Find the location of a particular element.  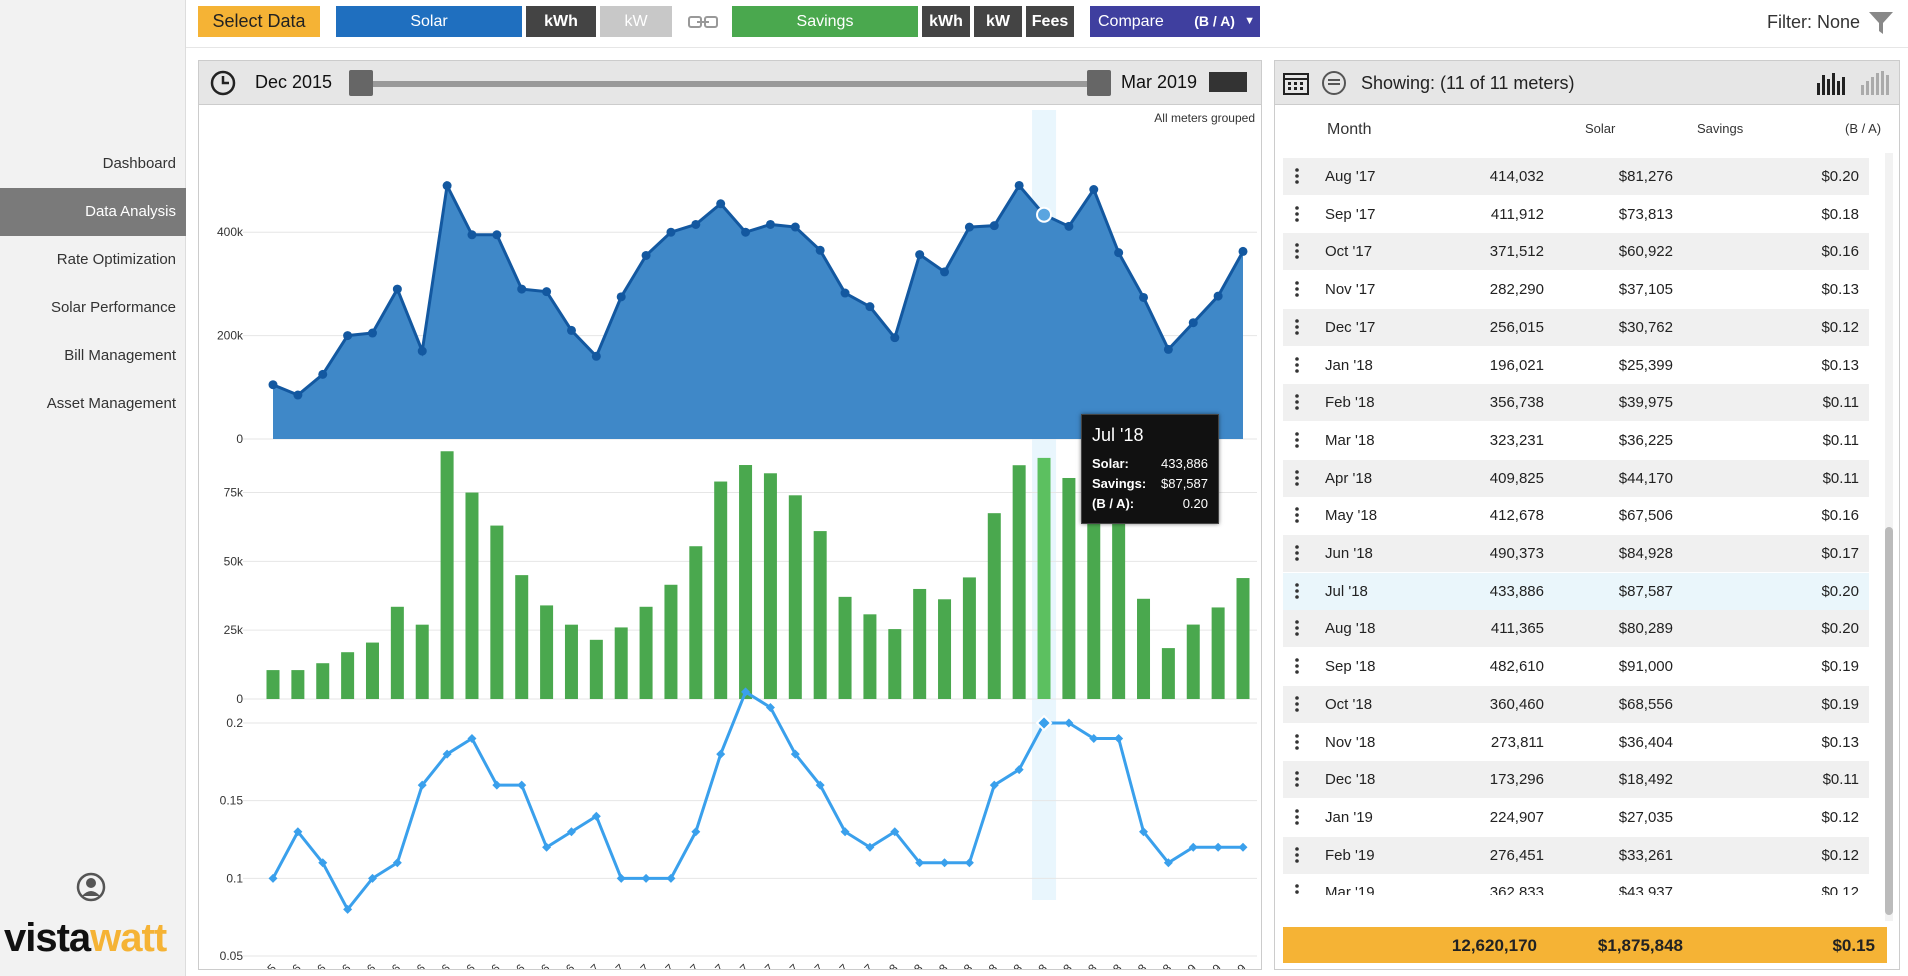

cell-savings: $68,556 is located at coordinates (1645, 704).